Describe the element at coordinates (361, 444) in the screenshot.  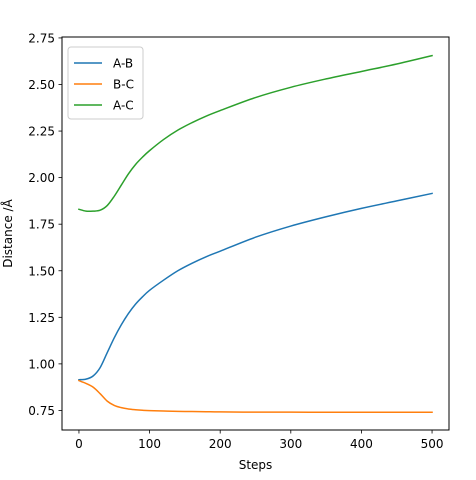
I see `x-tick-label: 400` at that location.